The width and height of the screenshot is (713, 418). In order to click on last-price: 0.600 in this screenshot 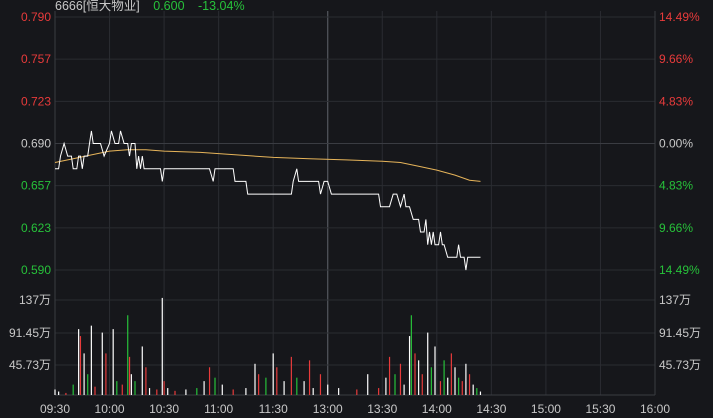, I will do `click(169, 6)`.